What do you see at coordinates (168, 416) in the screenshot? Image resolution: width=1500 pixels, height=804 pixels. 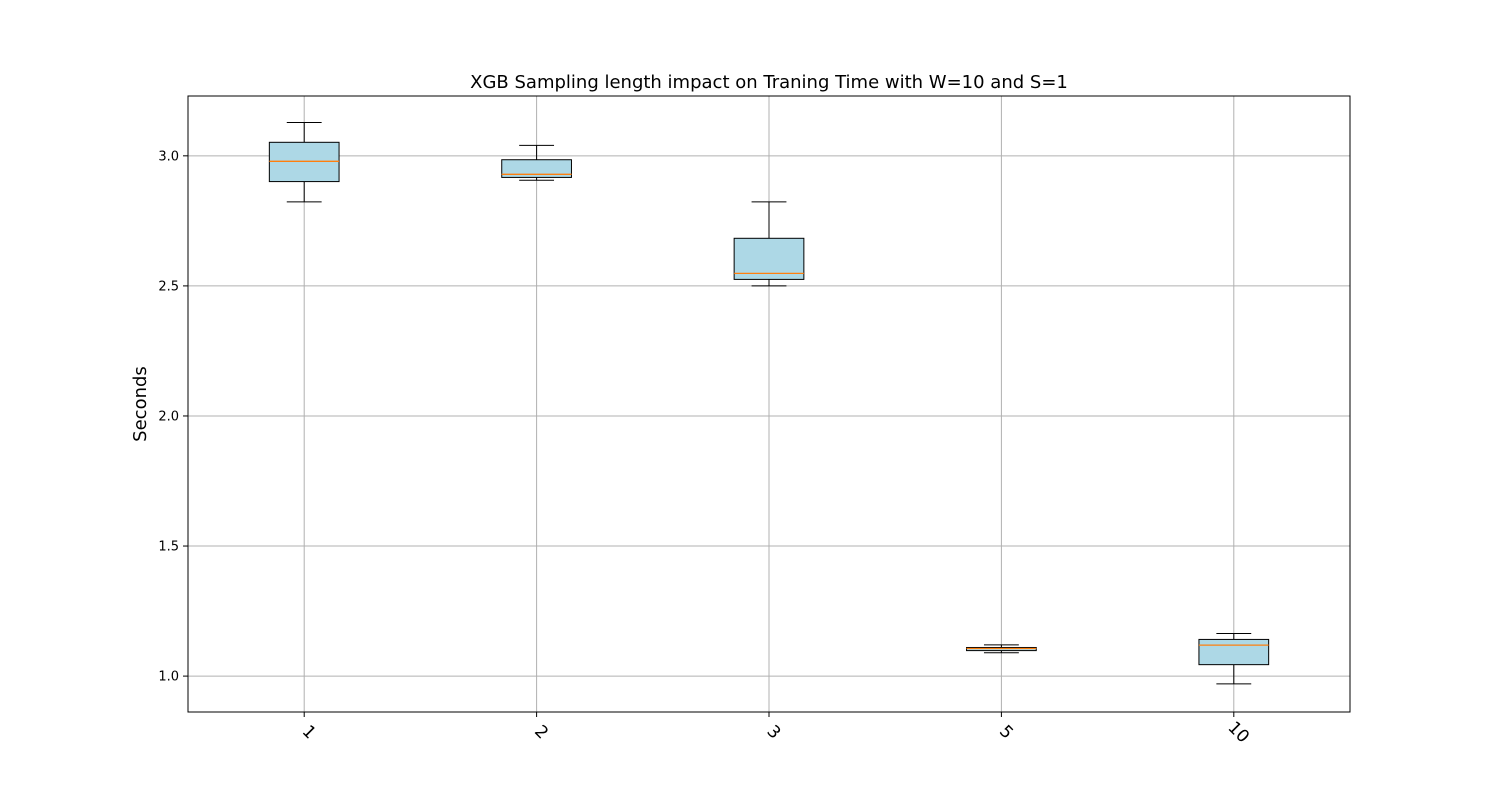 I see `y-tick-label: 2.0` at bounding box center [168, 416].